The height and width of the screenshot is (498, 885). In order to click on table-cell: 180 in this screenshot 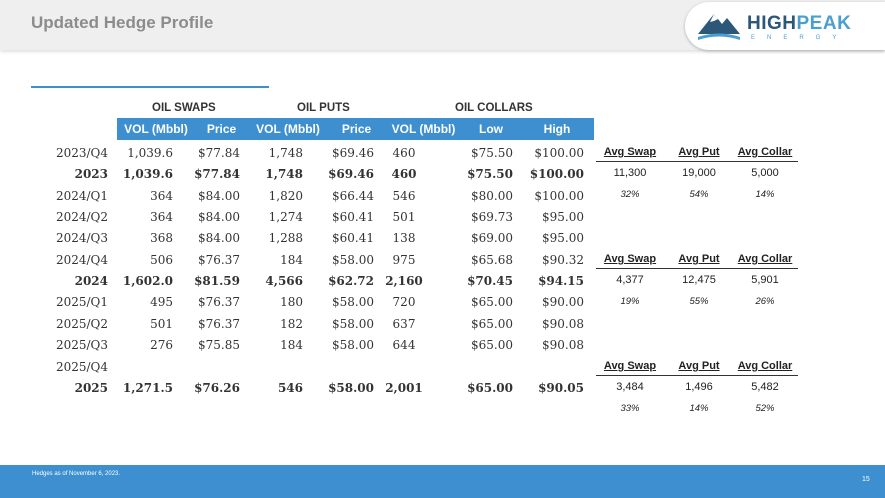, I will do `click(291, 302)`.